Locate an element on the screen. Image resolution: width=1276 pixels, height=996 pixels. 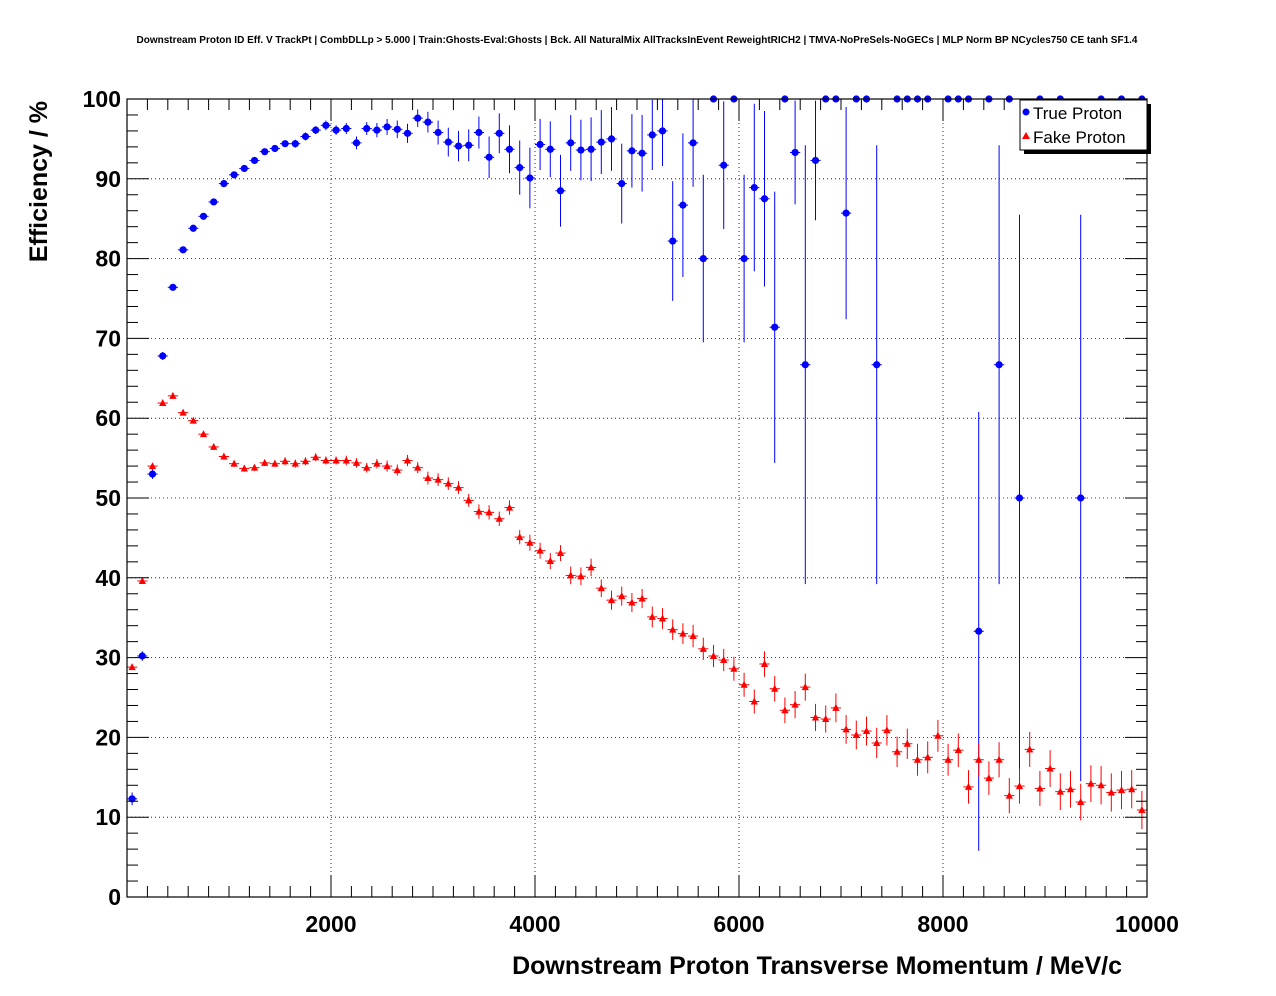
y-axis-label: Efficiency / % is located at coordinates (39, 181).